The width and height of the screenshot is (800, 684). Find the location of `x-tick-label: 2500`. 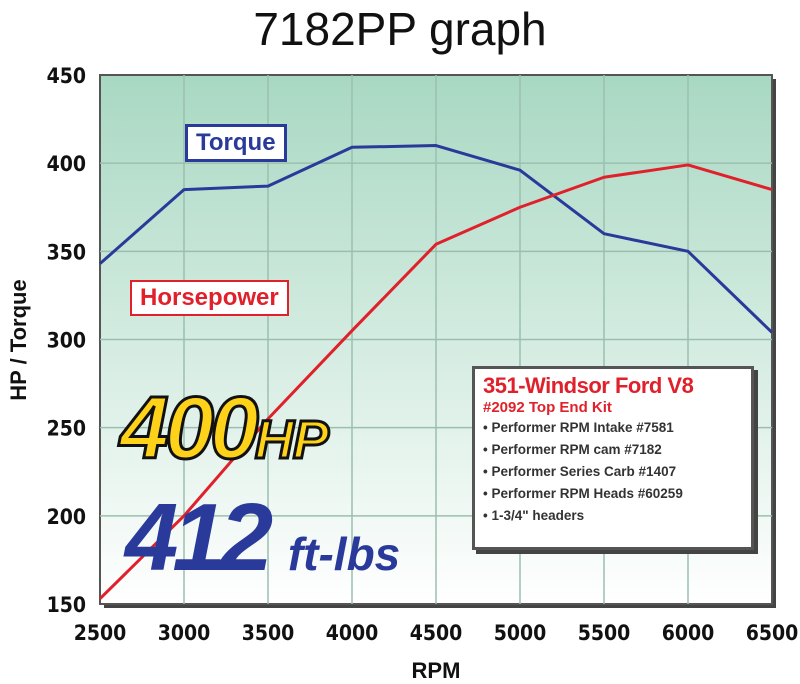

x-tick-label: 2500 is located at coordinates (100, 633).